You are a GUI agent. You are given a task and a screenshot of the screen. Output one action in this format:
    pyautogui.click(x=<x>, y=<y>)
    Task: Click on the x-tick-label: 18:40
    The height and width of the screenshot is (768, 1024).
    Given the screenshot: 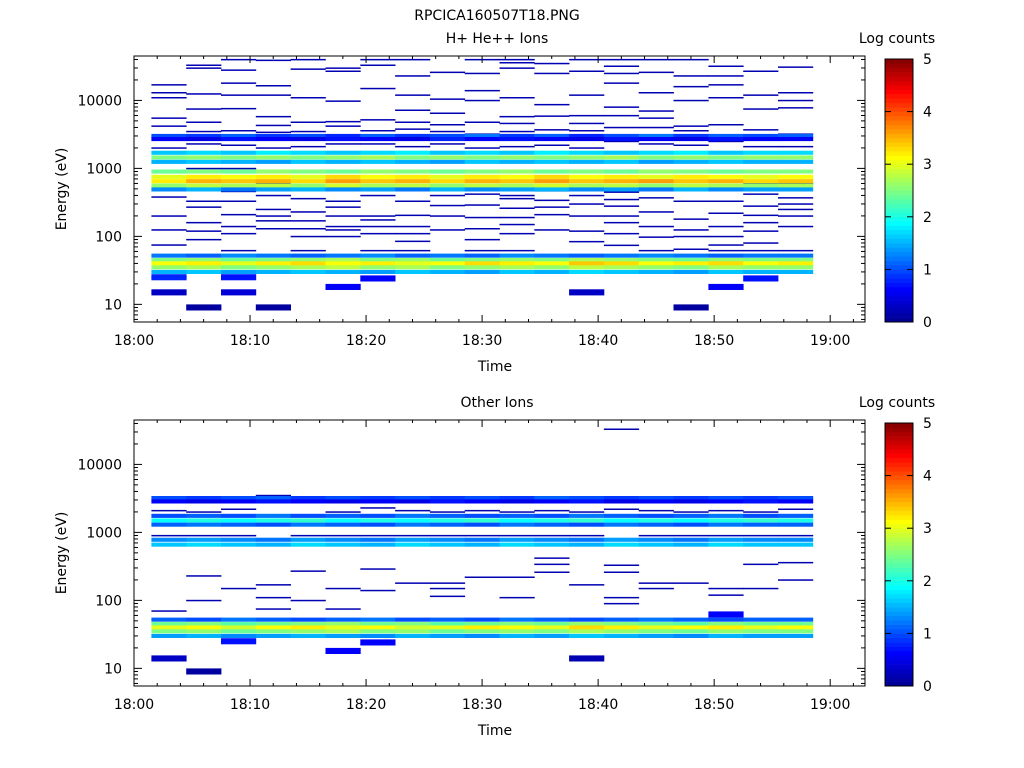 What is the action you would take?
    pyautogui.click(x=598, y=705)
    